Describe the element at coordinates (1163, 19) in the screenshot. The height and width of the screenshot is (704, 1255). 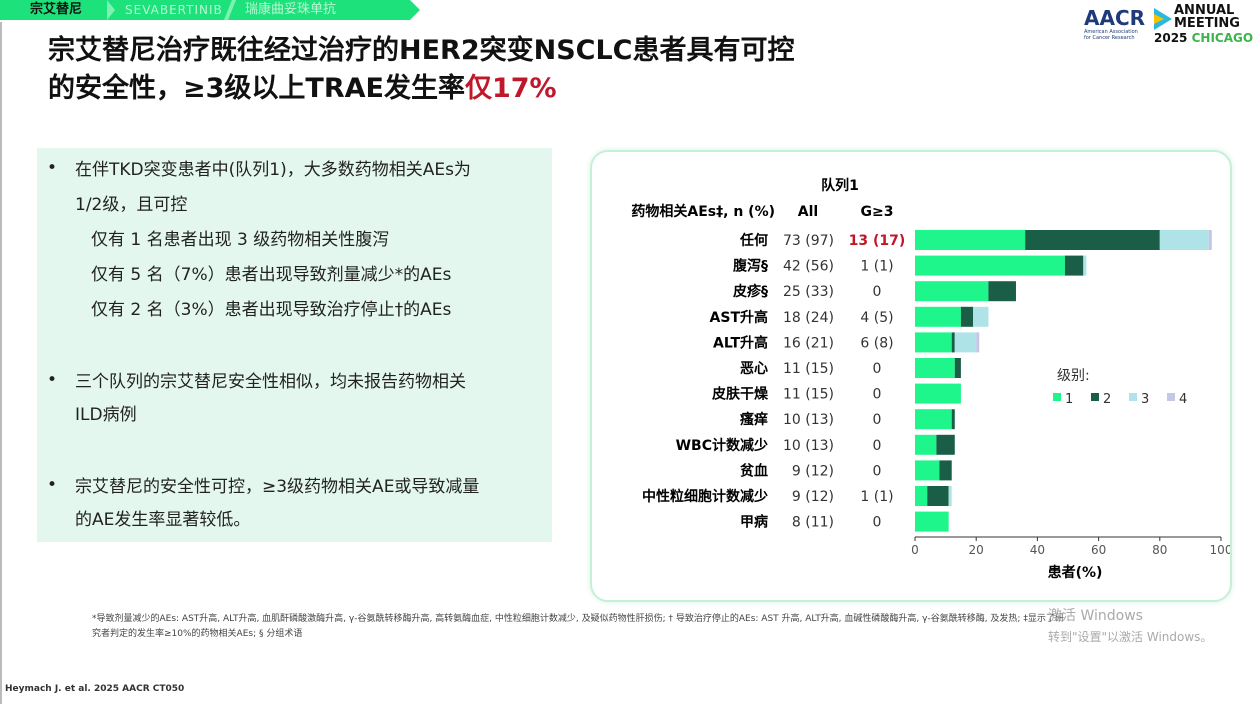
I see `logo-mark-icon` at that location.